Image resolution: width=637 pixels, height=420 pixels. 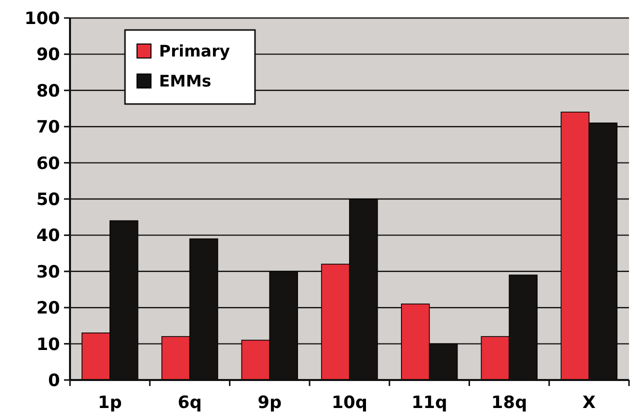 I want to click on y-tick-label: 30, so click(x=48, y=272).